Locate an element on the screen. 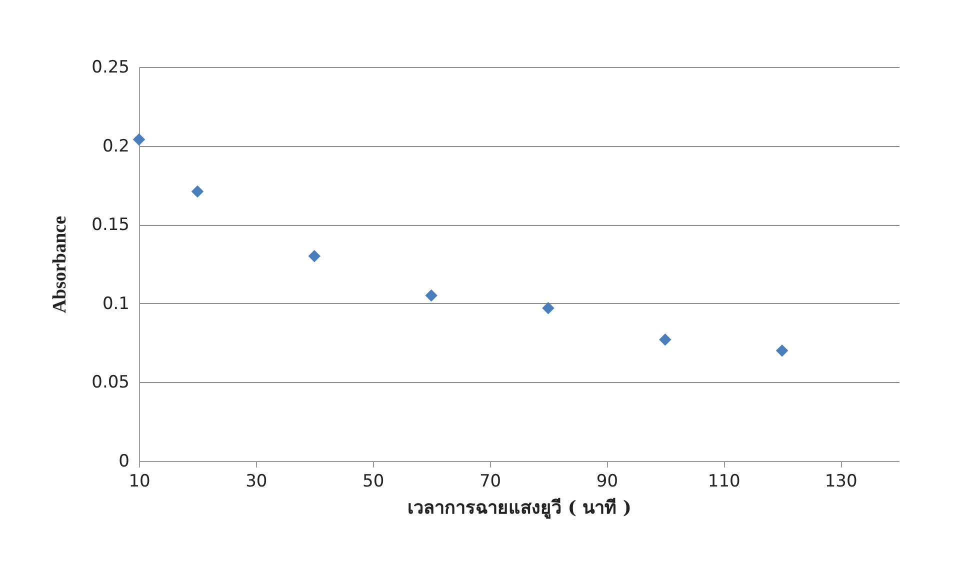  y-tick-label: 0 is located at coordinates (124, 462).